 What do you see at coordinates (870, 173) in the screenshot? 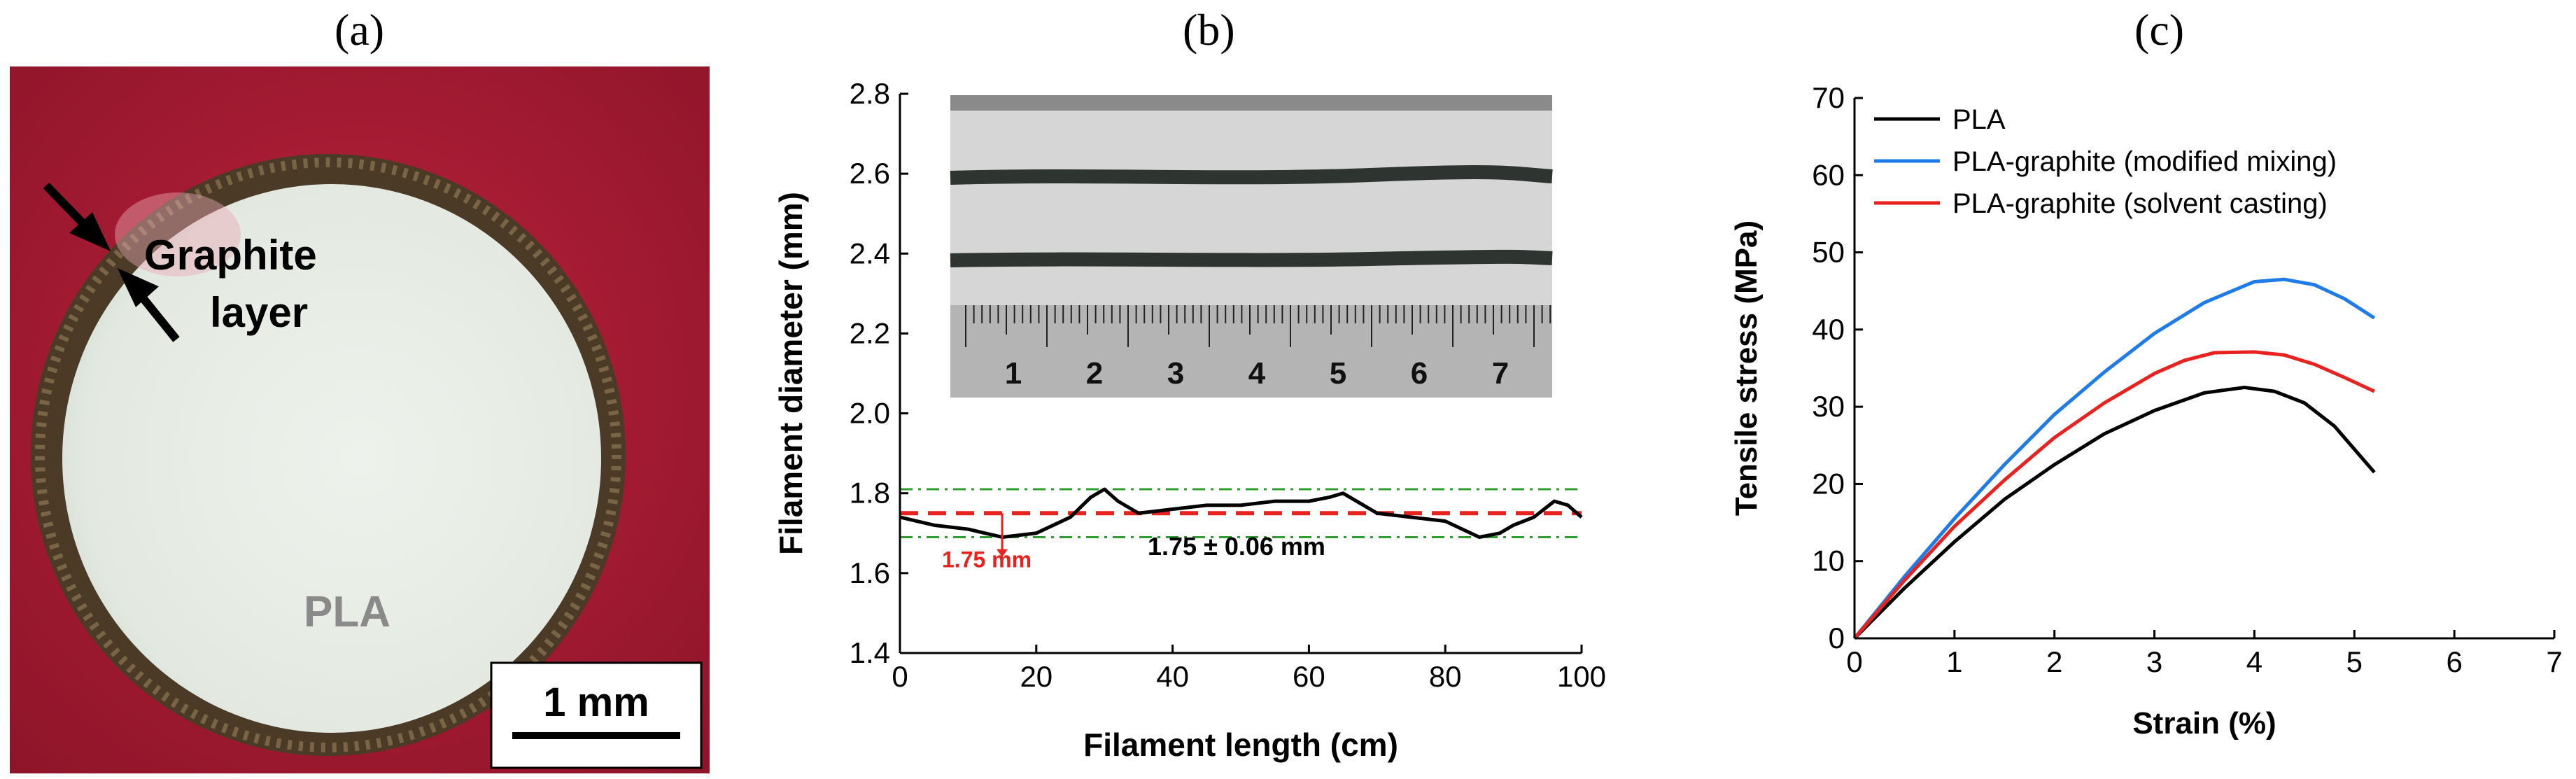
I see `y-tick-label: 2.6` at bounding box center [870, 173].